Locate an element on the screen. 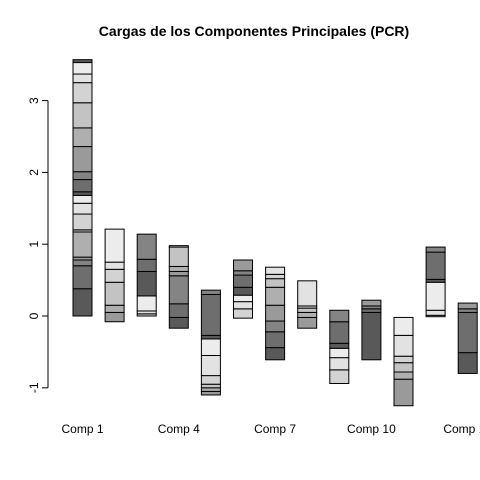 The height and width of the screenshot is (480, 480). y-tick-label: -1 is located at coordinates (34, 387).